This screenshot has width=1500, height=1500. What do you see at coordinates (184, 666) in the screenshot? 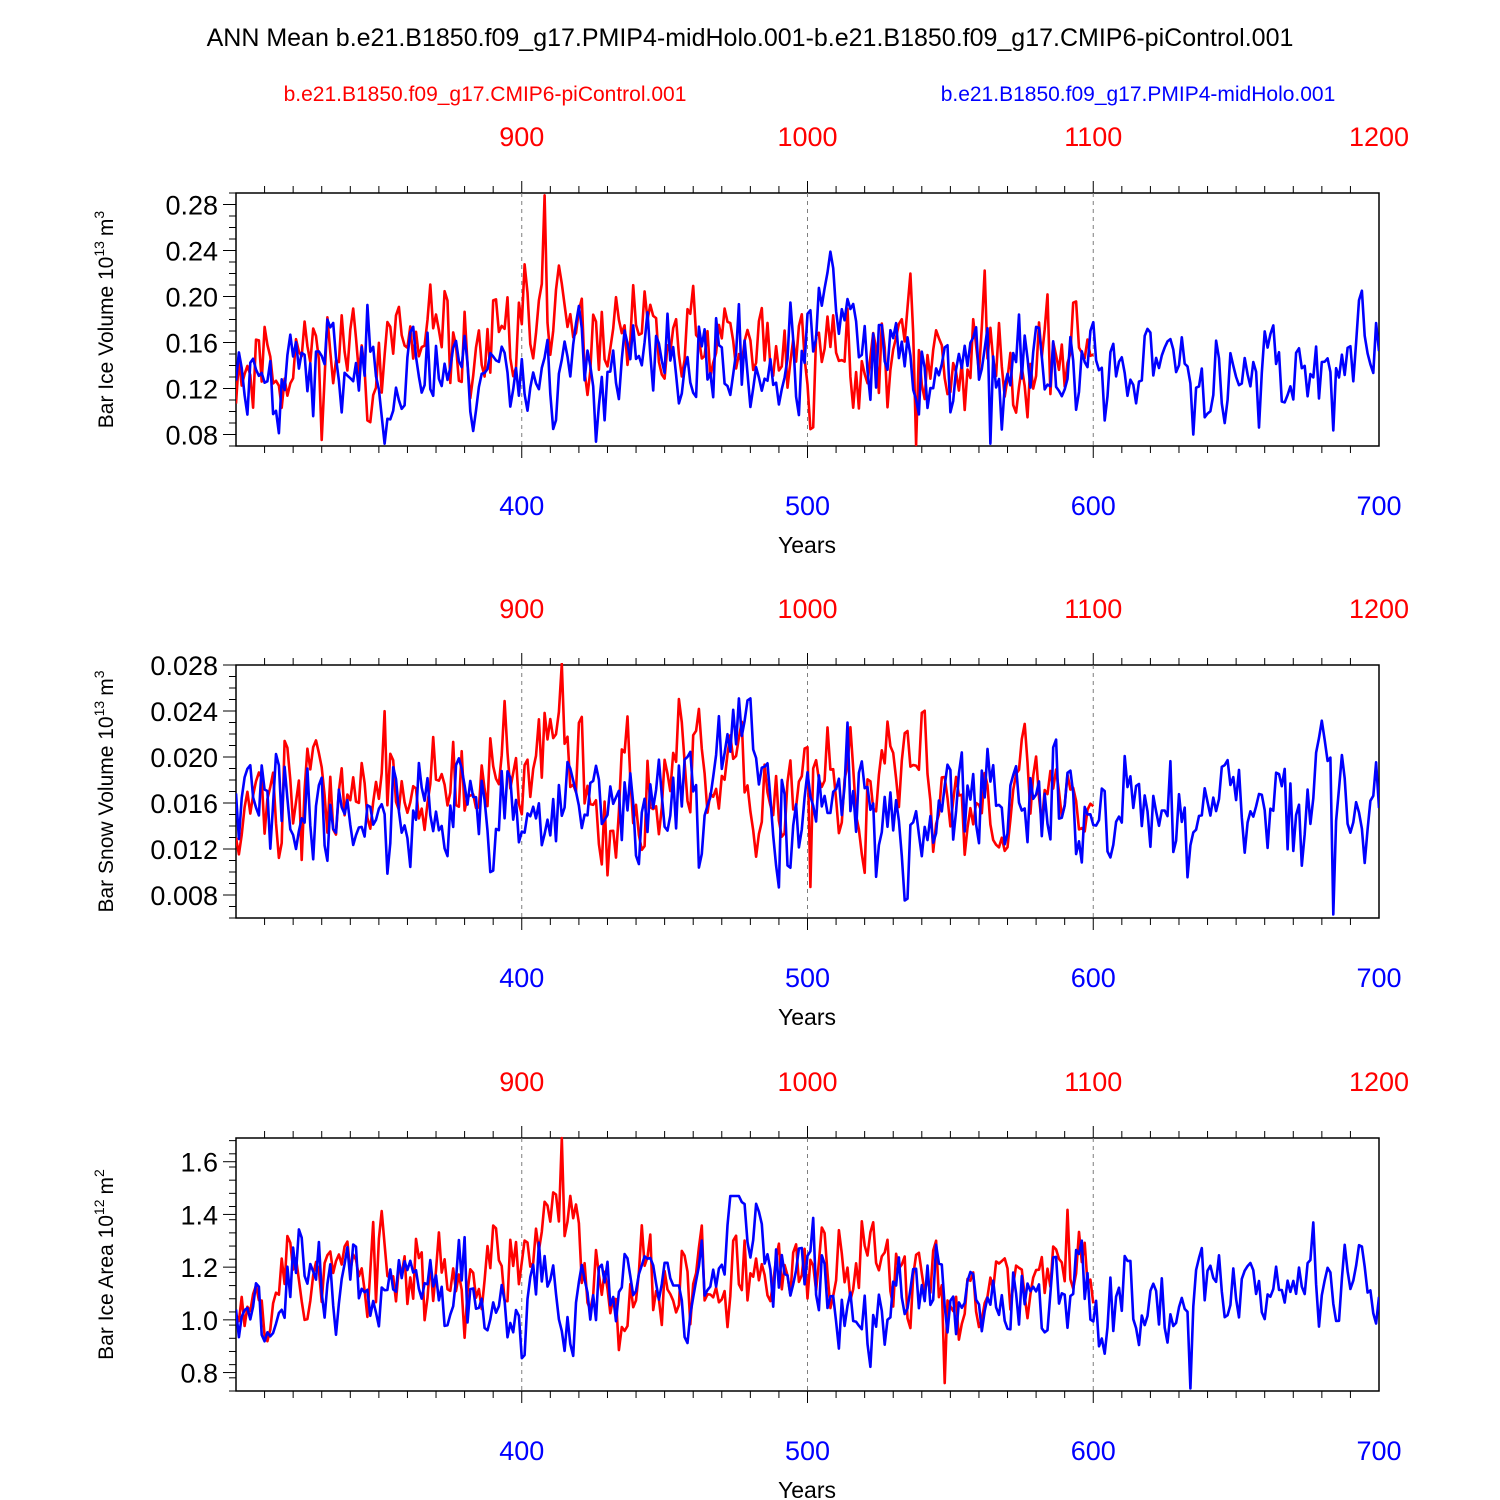
I see `y-tick-label: 0.028` at bounding box center [184, 666].